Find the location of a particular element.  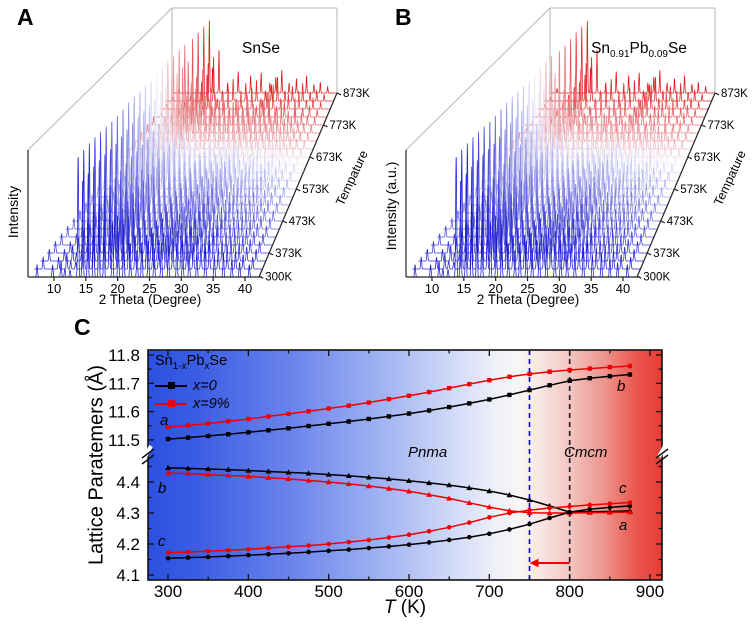

c-y-tick-label: 11.7 is located at coordinates (124, 383).